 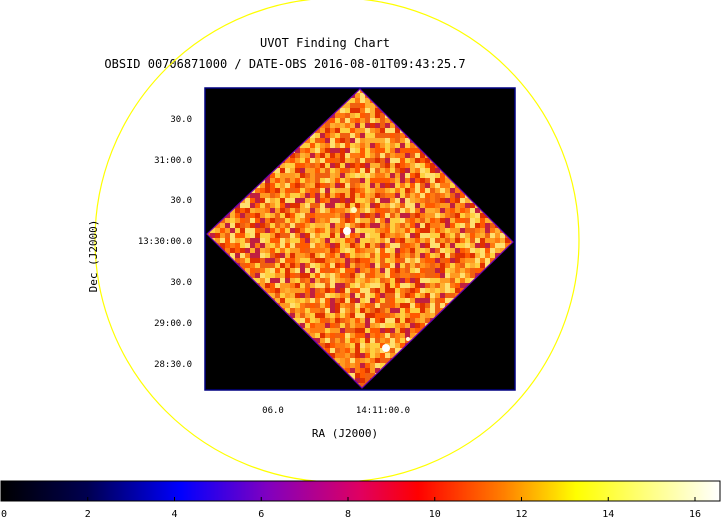 I want to click on colorbar-tick-label: 4, so click(x=174, y=514).